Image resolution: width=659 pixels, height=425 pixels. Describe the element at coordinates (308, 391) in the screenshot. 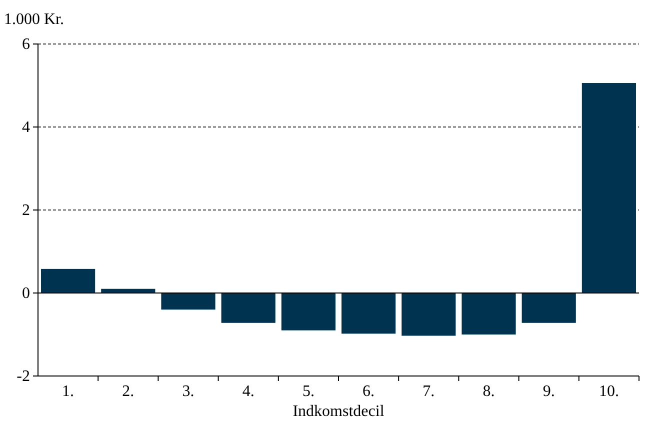

I see `x-tick-label: 5.` at that location.